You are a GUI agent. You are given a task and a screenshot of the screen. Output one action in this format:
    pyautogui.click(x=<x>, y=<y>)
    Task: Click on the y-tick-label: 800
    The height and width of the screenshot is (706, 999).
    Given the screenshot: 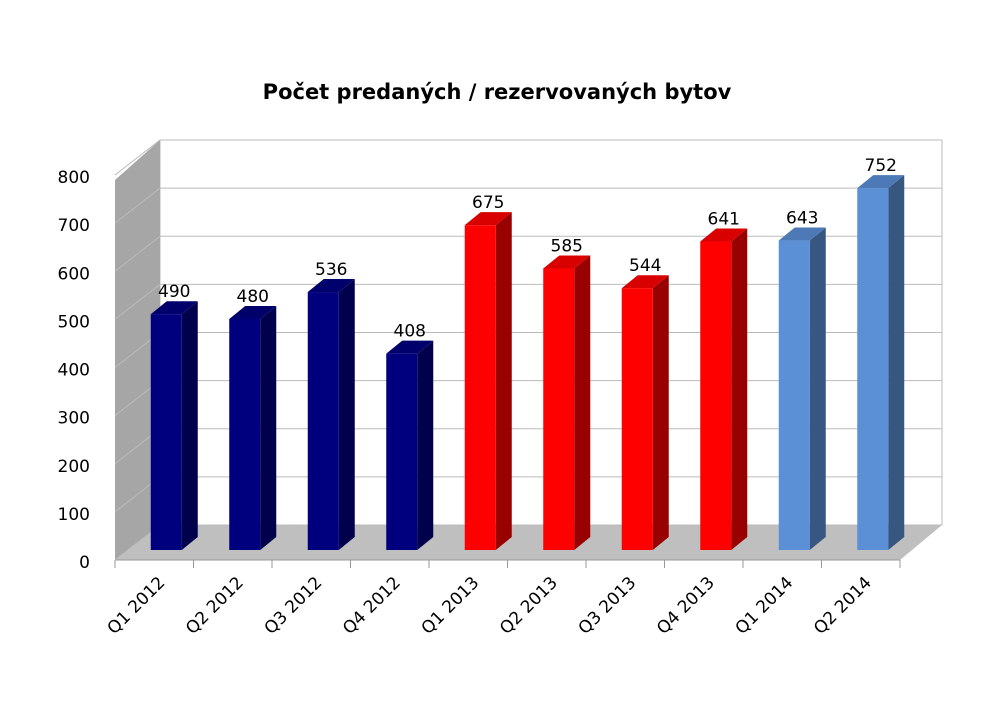 What is the action you would take?
    pyautogui.click(x=74, y=178)
    